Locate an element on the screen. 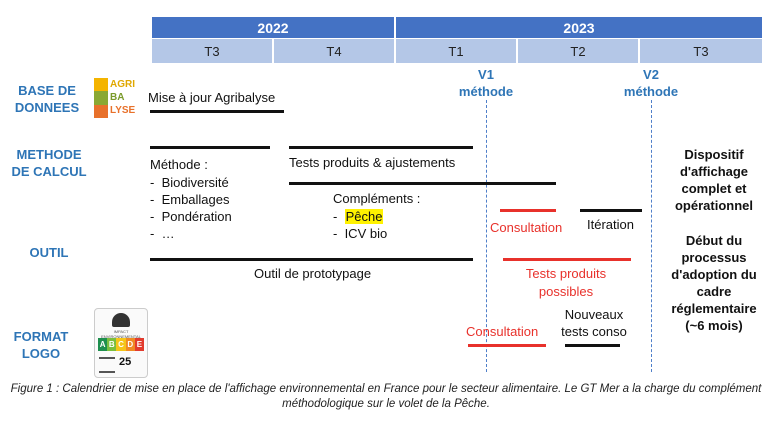  year-2022: 2022 is located at coordinates (273, 27).